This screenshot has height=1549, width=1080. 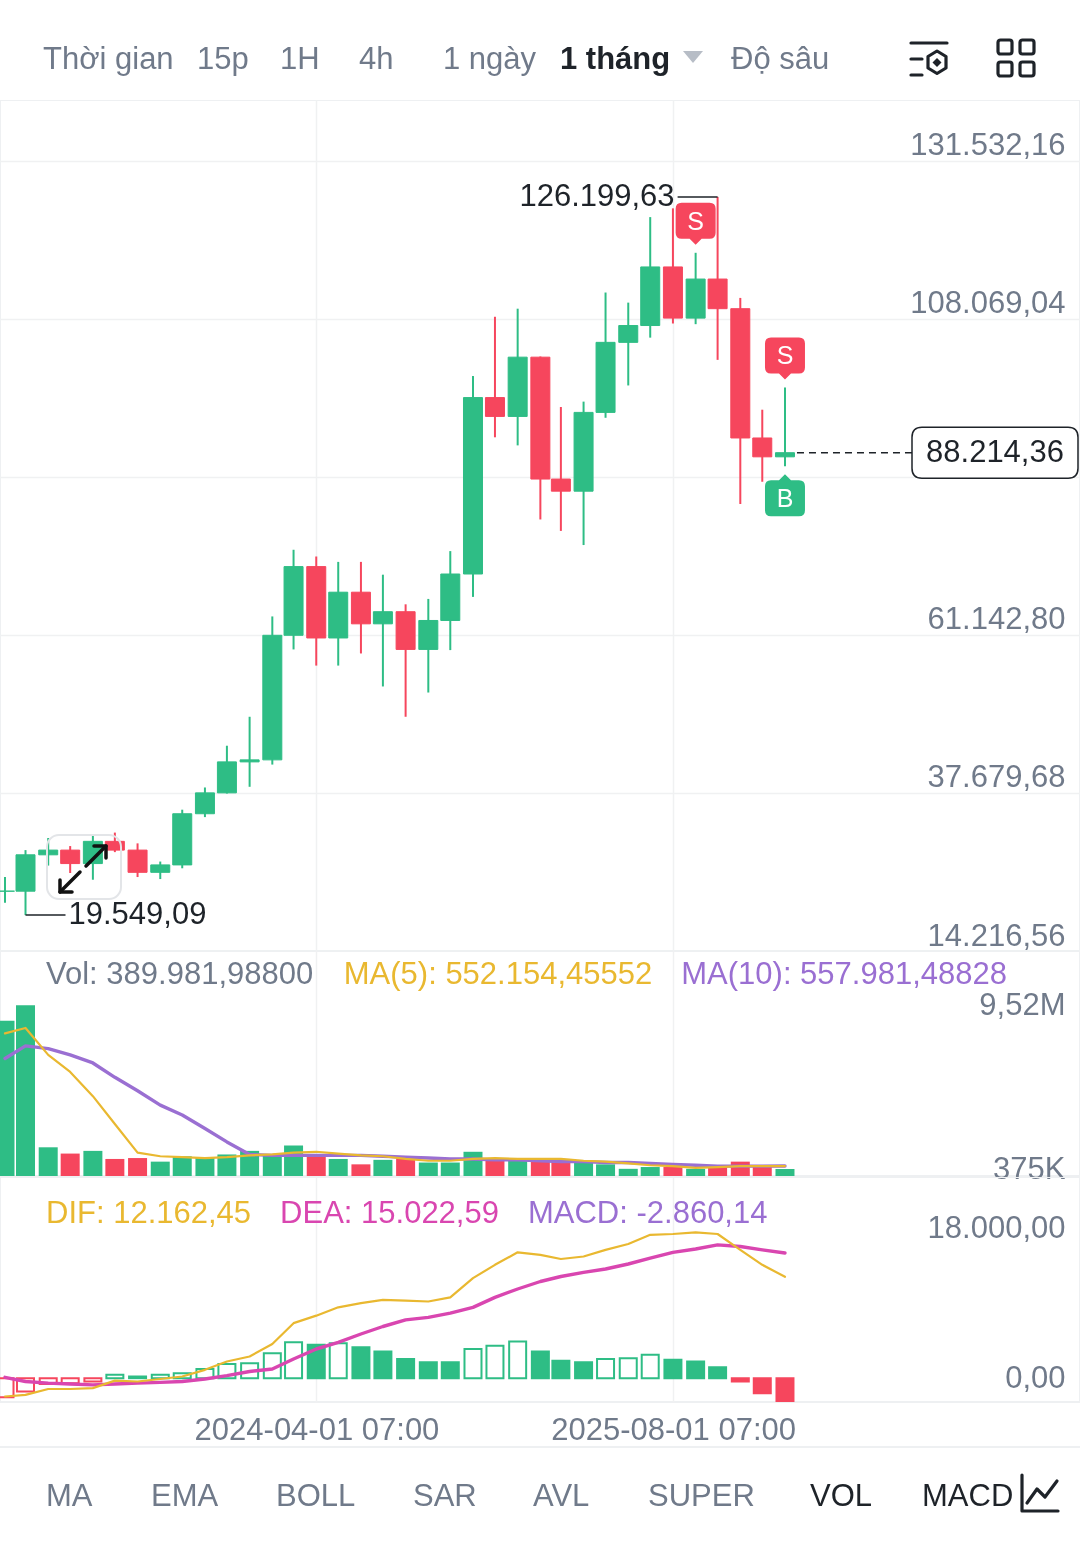 I want to click on chart-title: Vol: 389.981,98800, so click(x=180, y=973).